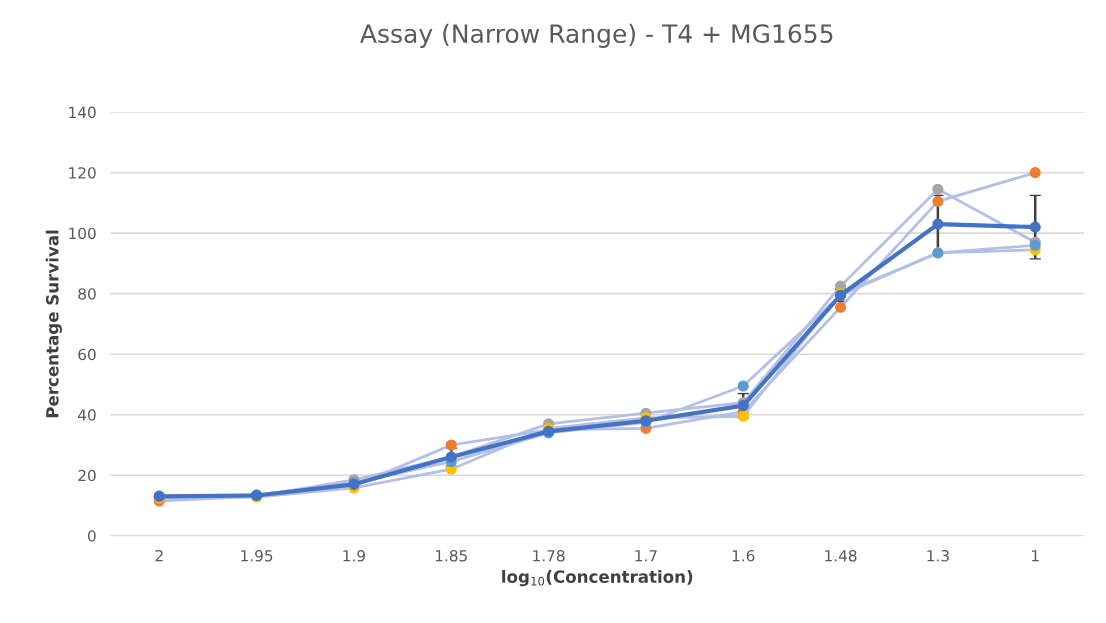 Image resolution: width=1106 pixels, height=623 pixels. What do you see at coordinates (82, 173) in the screenshot?
I see `y-tick-label: 120` at bounding box center [82, 173].